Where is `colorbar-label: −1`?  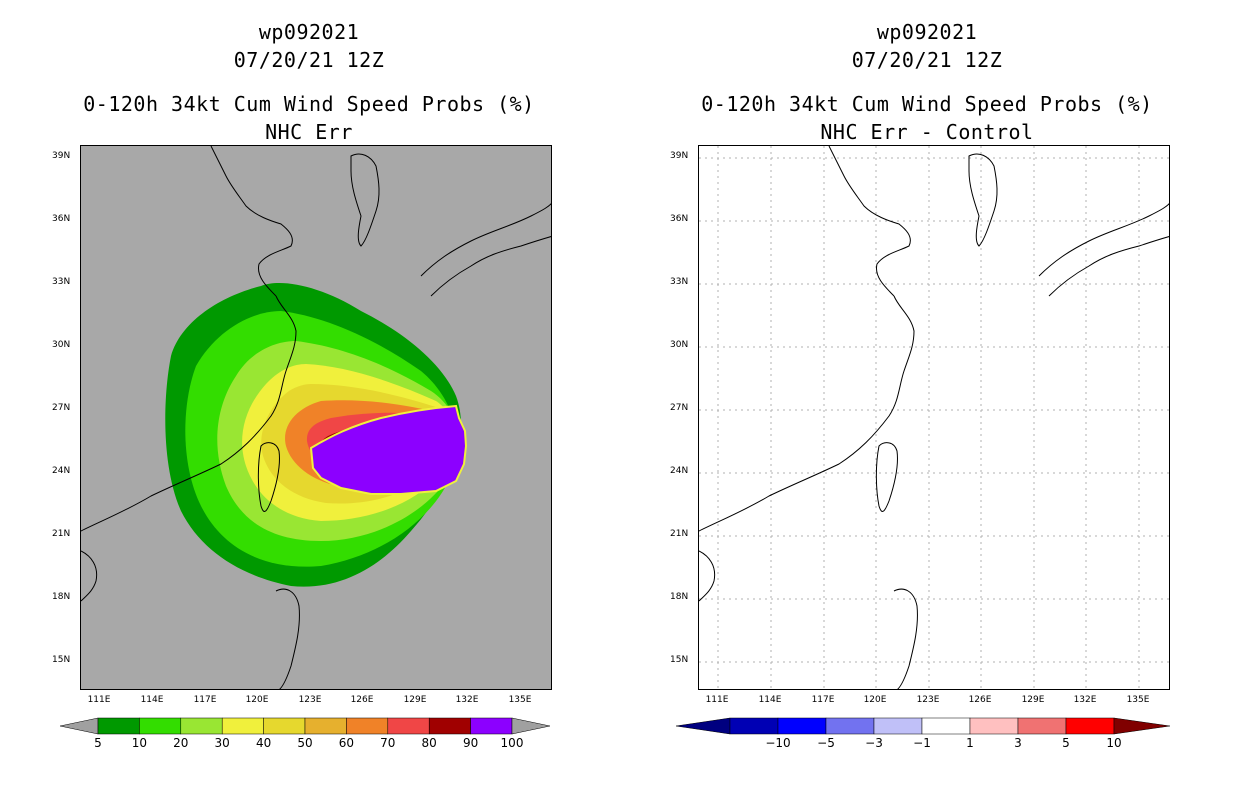 colorbar-label: −1 is located at coordinates (922, 743).